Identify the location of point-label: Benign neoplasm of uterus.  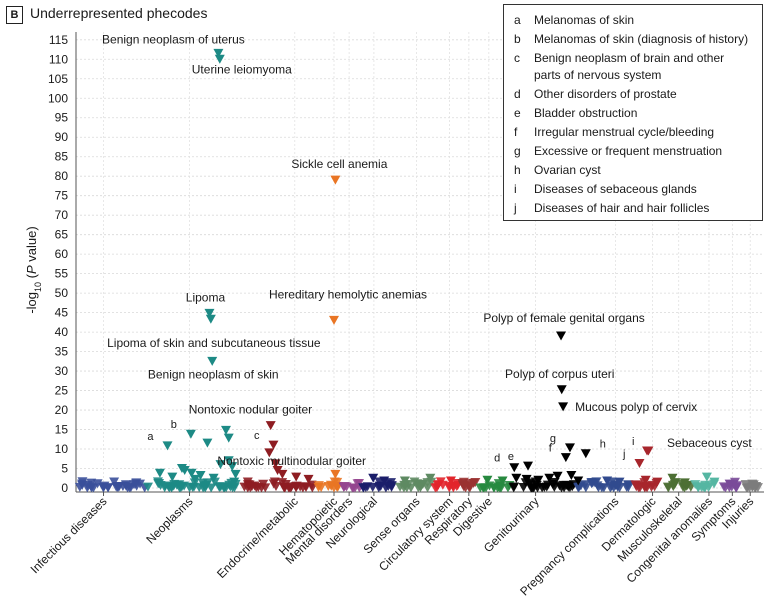
(173, 39).